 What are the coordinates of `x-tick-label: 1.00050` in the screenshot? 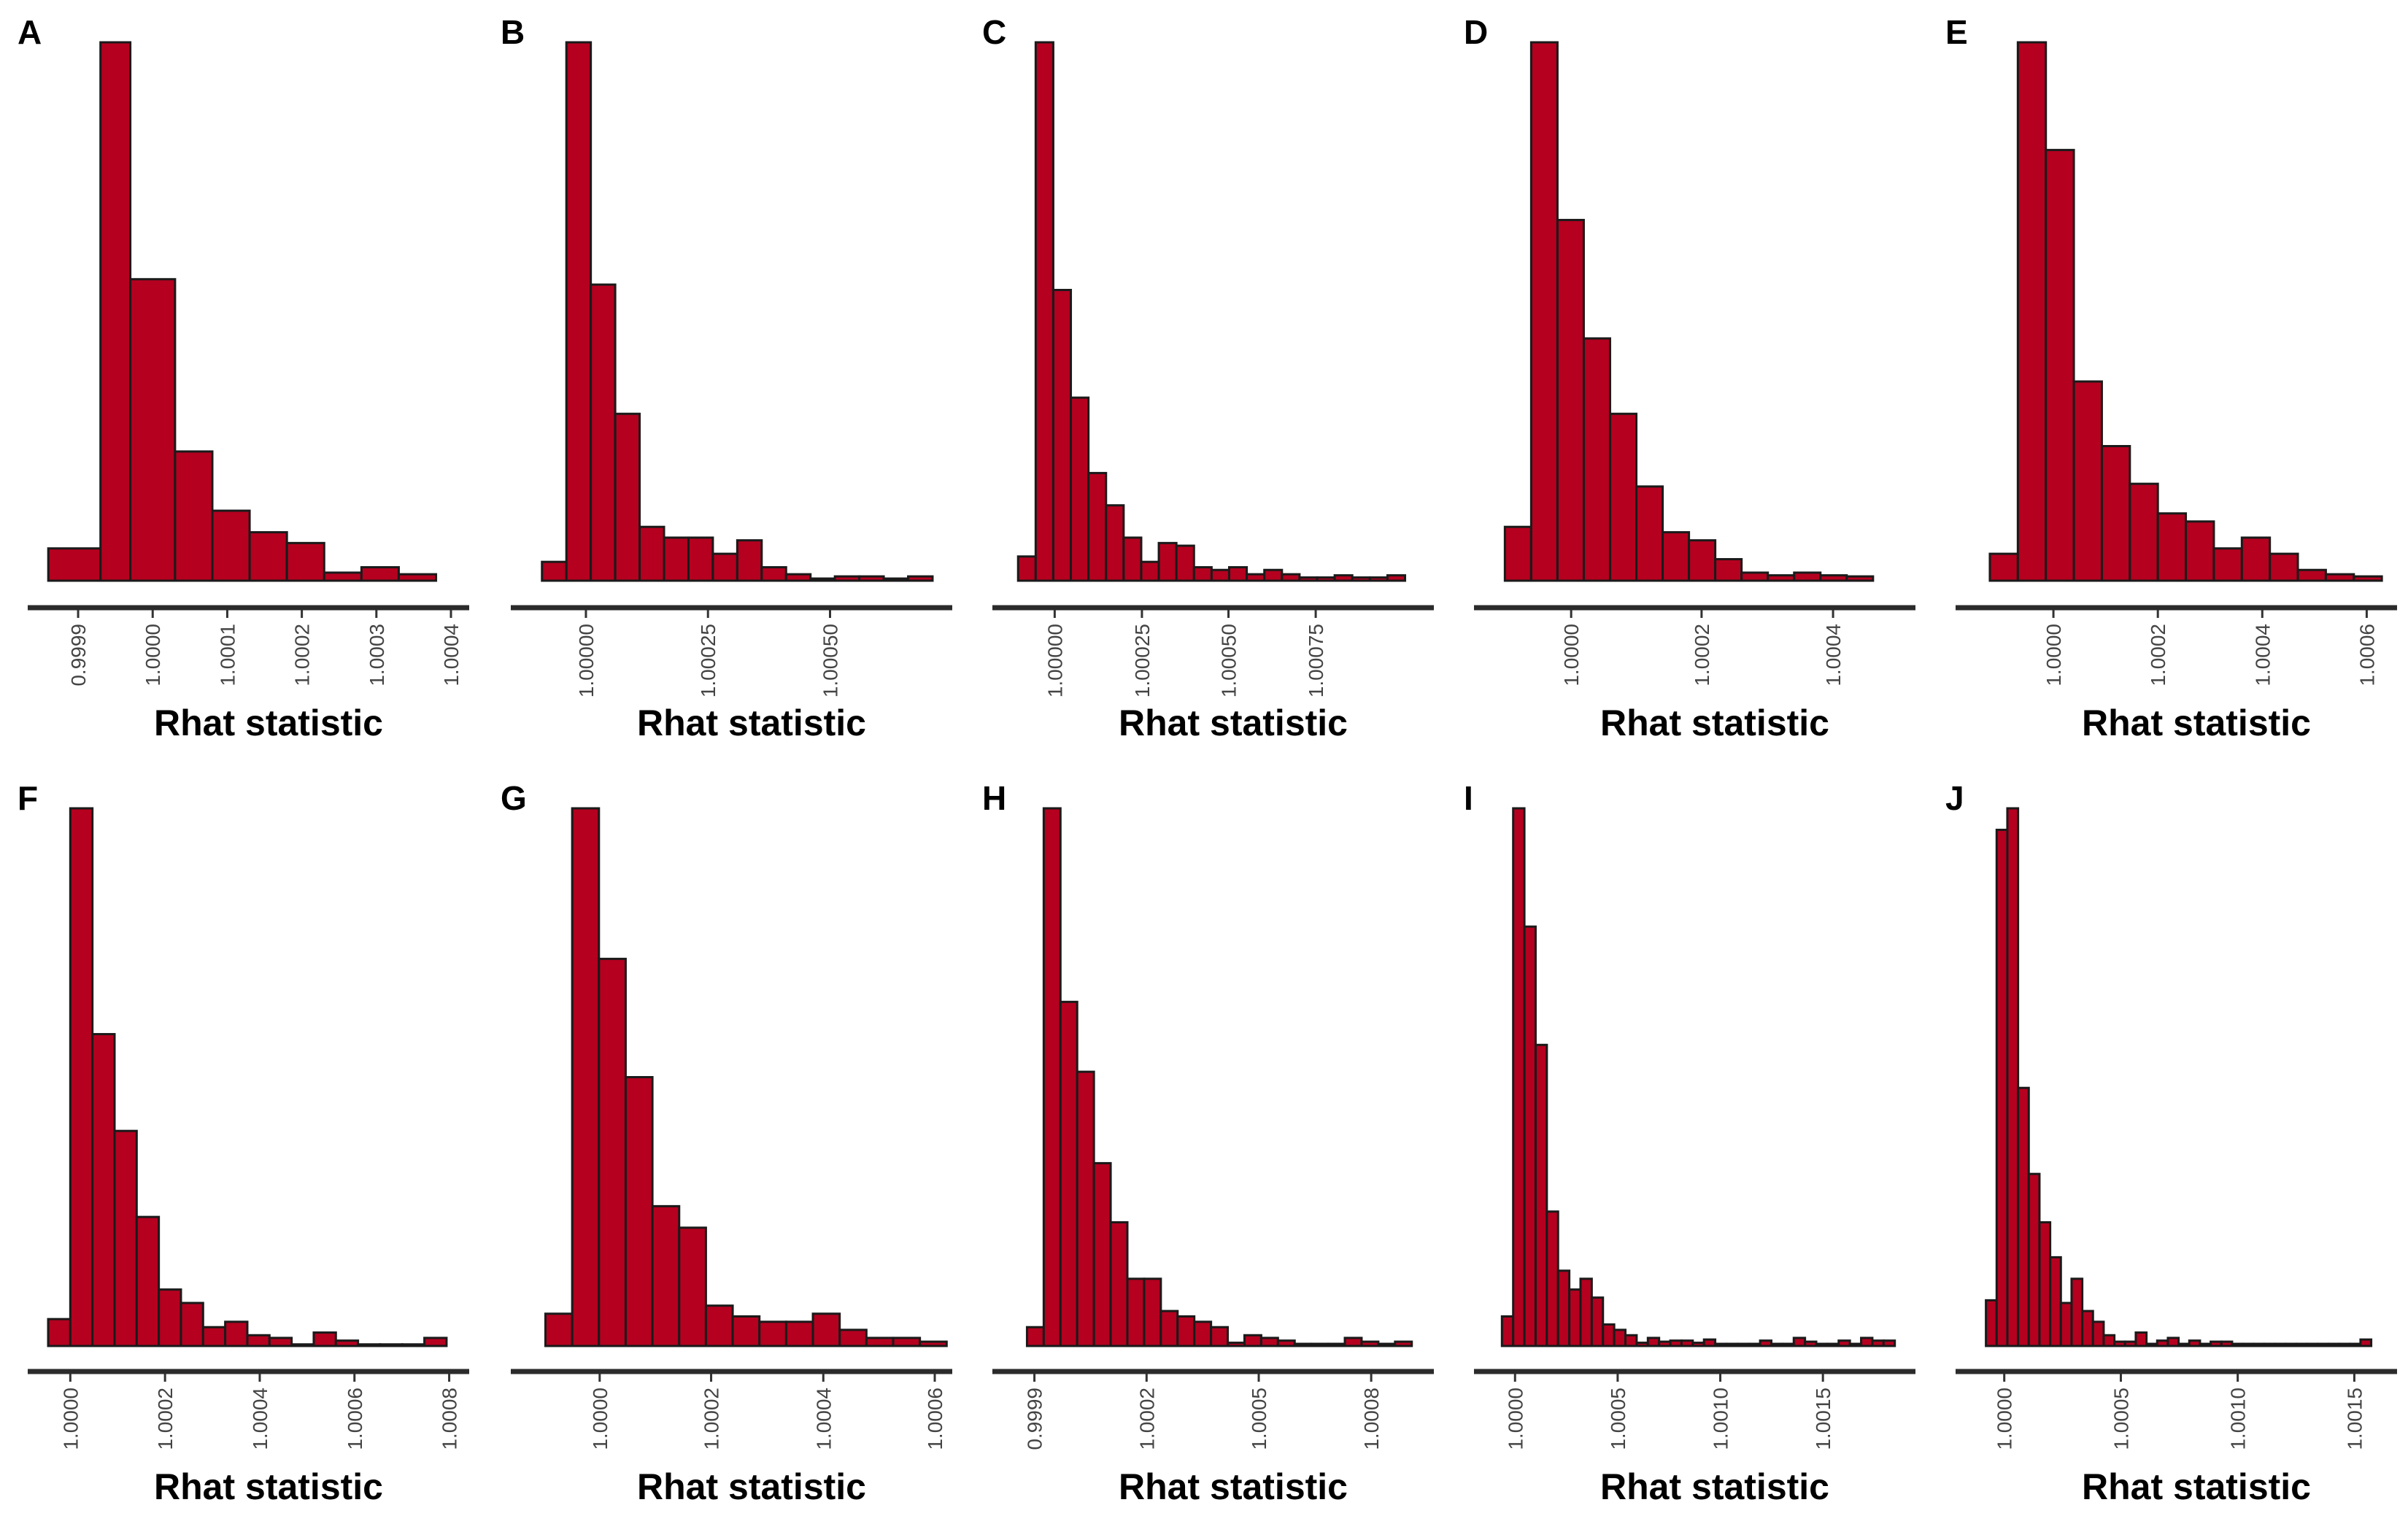 It's located at (831, 661).